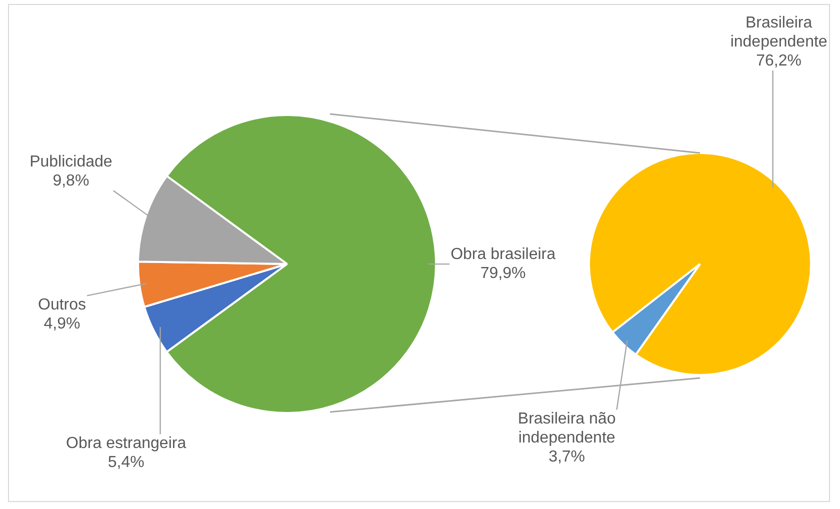  I want to click on data-label: 3,7%, so click(567, 457).